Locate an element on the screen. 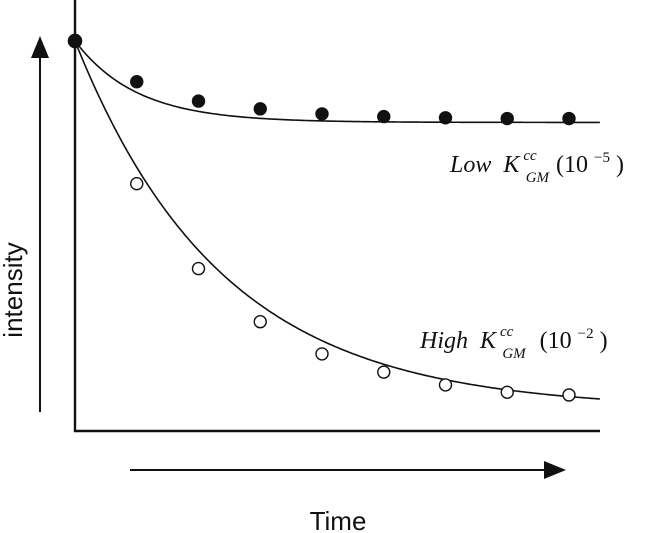  high-series-label: High K cc GM (10 −2 ) is located at coordinates (513, 340).